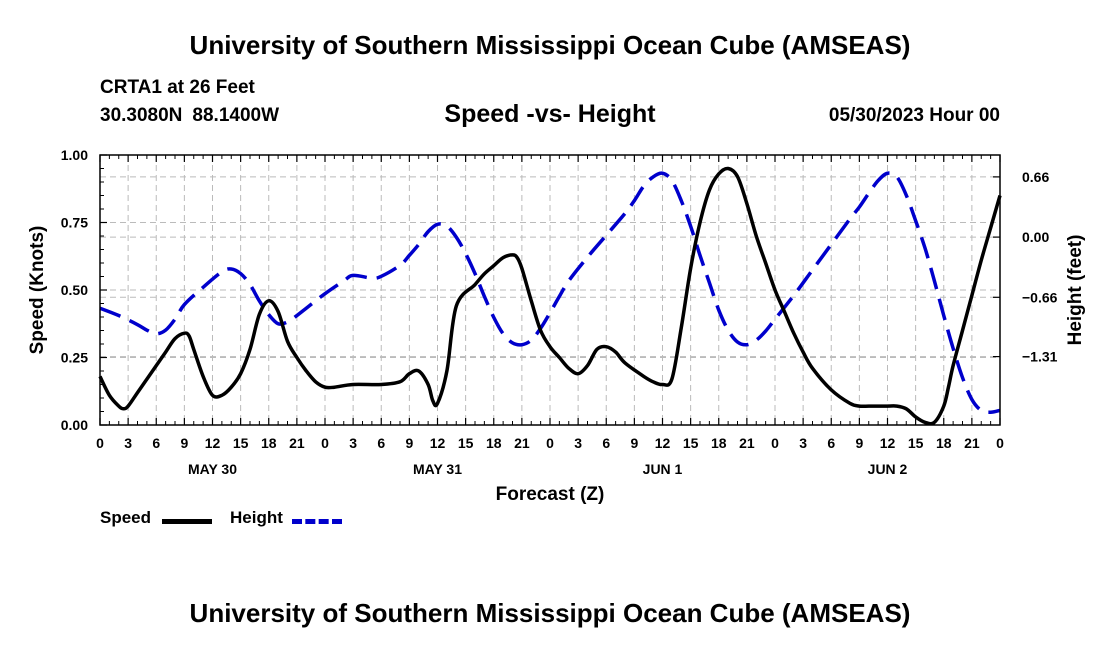  What do you see at coordinates (256, 517) in the screenshot?
I see `legend-height-label: Height` at bounding box center [256, 517].